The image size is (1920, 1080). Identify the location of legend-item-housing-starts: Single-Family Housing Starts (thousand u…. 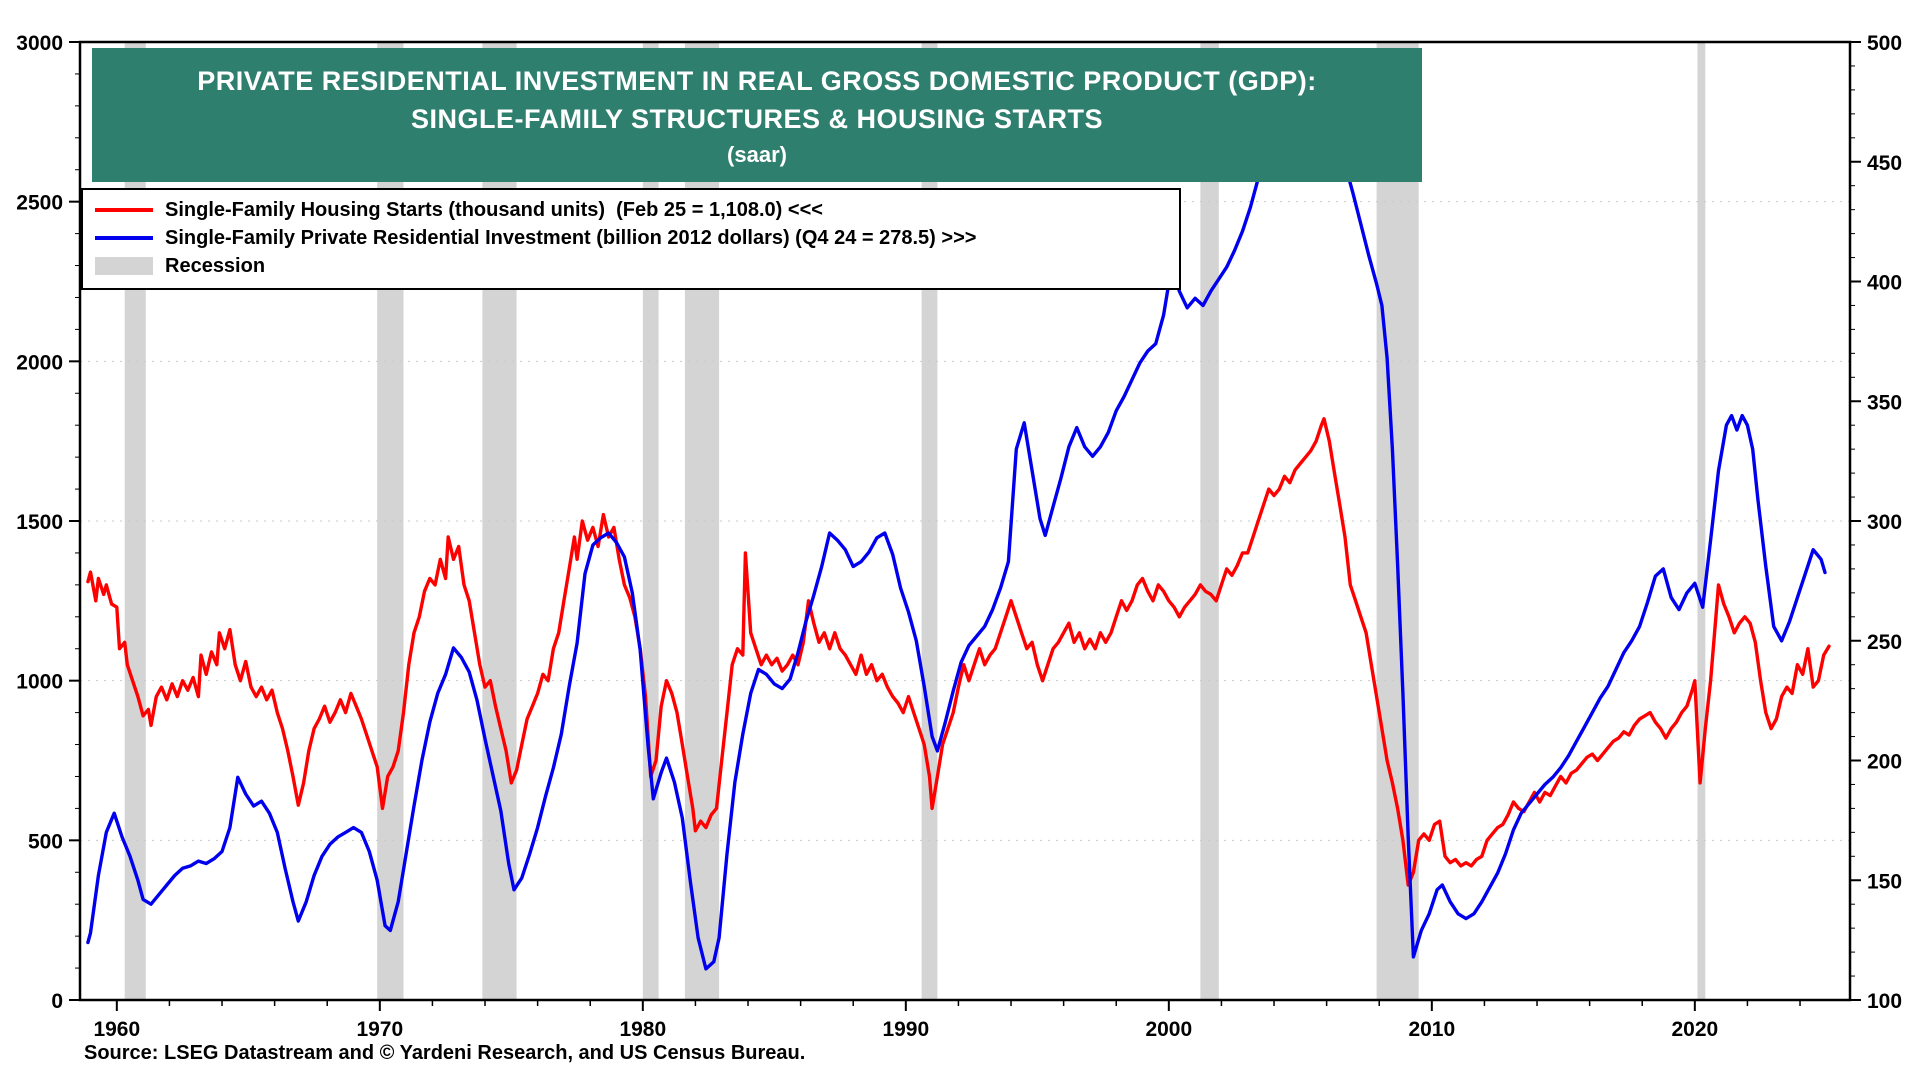
(631, 210).